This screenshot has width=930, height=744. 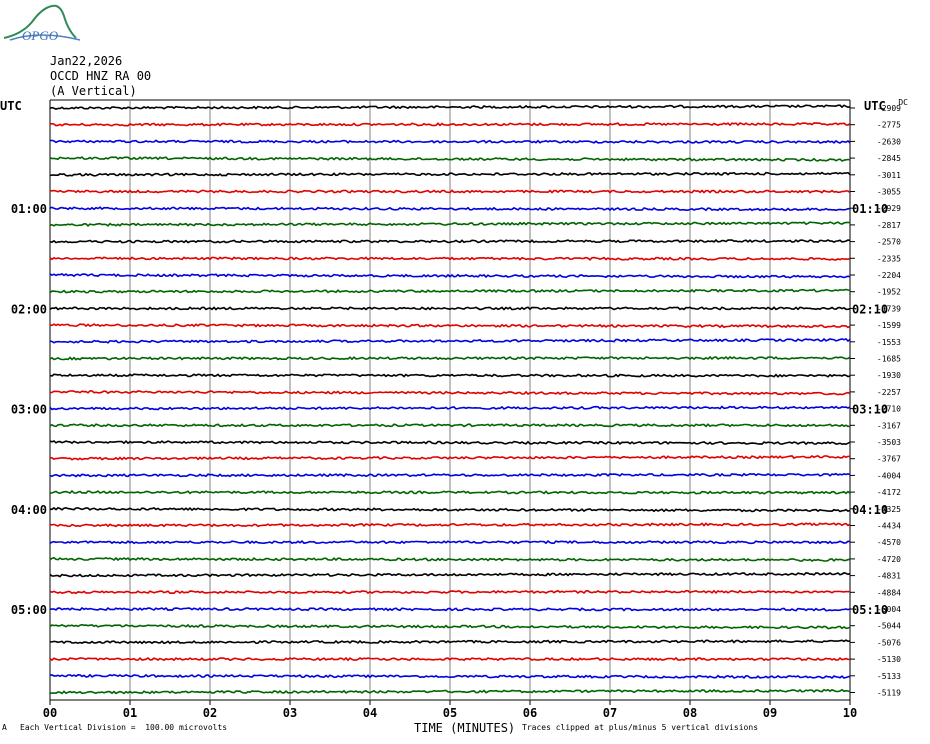 I want to click on x-axis-title: TIME (MINUTES), so click(x=465, y=728).